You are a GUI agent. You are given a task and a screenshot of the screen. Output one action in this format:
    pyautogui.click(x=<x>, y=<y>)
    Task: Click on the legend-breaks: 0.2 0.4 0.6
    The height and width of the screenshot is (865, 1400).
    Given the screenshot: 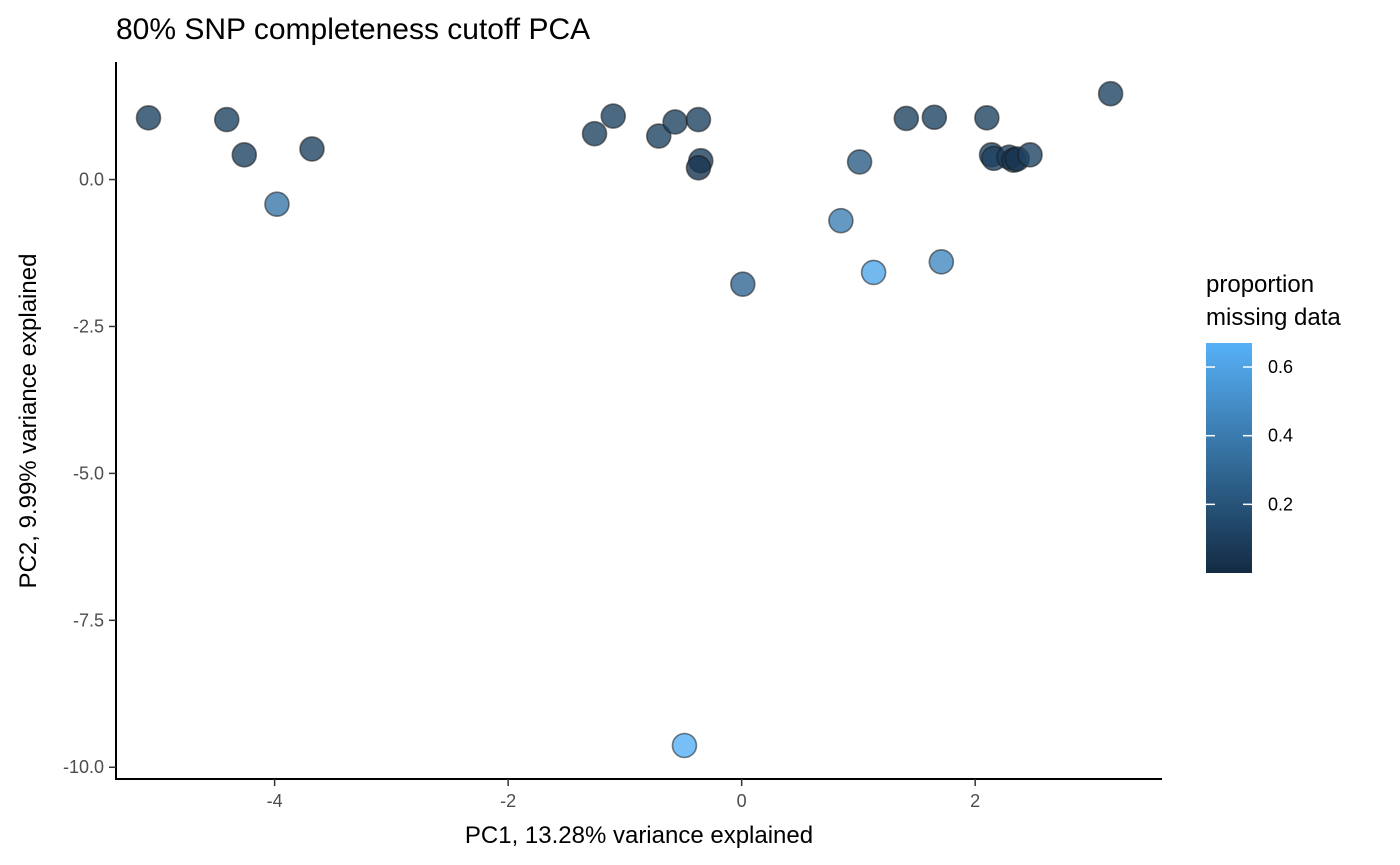 What is the action you would take?
    pyautogui.click(x=1249, y=435)
    